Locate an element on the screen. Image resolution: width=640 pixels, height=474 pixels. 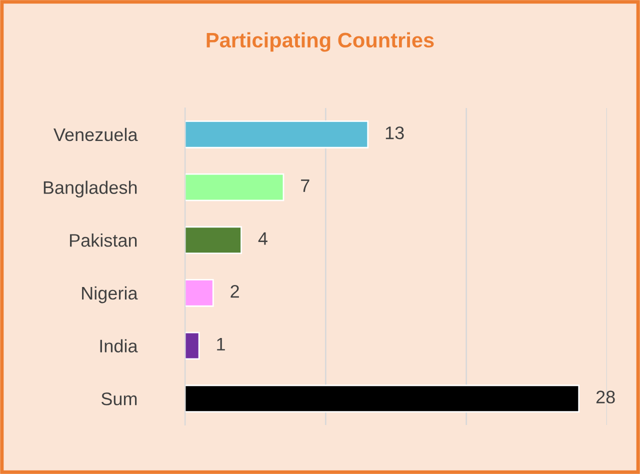
y-tick-label: Bangladesh is located at coordinates (90, 189).